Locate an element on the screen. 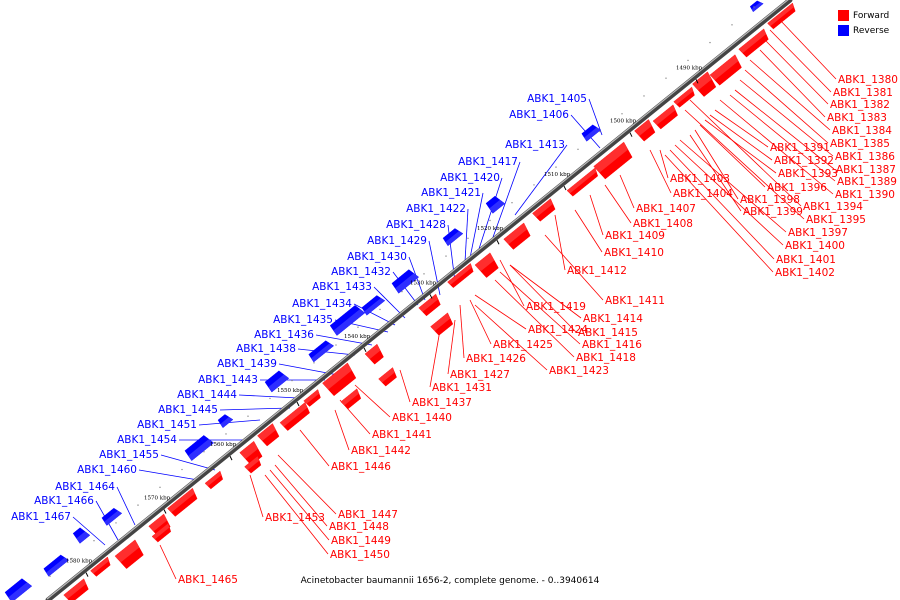 The image size is (900, 600). forward-gene-label: ABK1_1391 is located at coordinates (800, 148).